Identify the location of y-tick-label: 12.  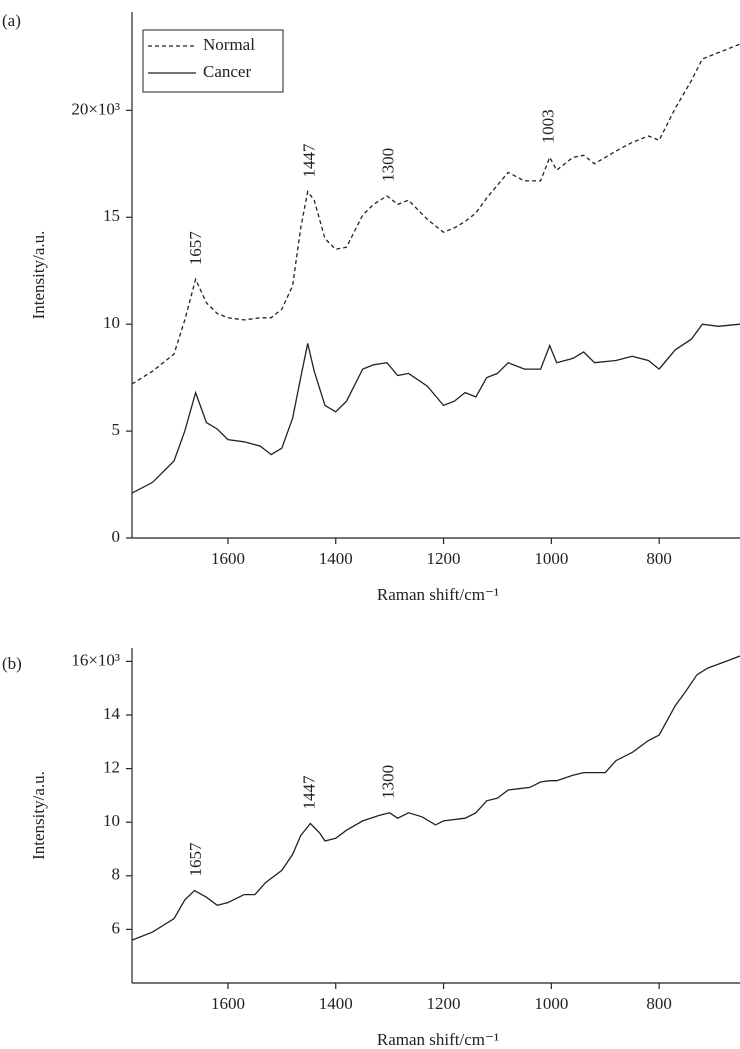
(111, 767).